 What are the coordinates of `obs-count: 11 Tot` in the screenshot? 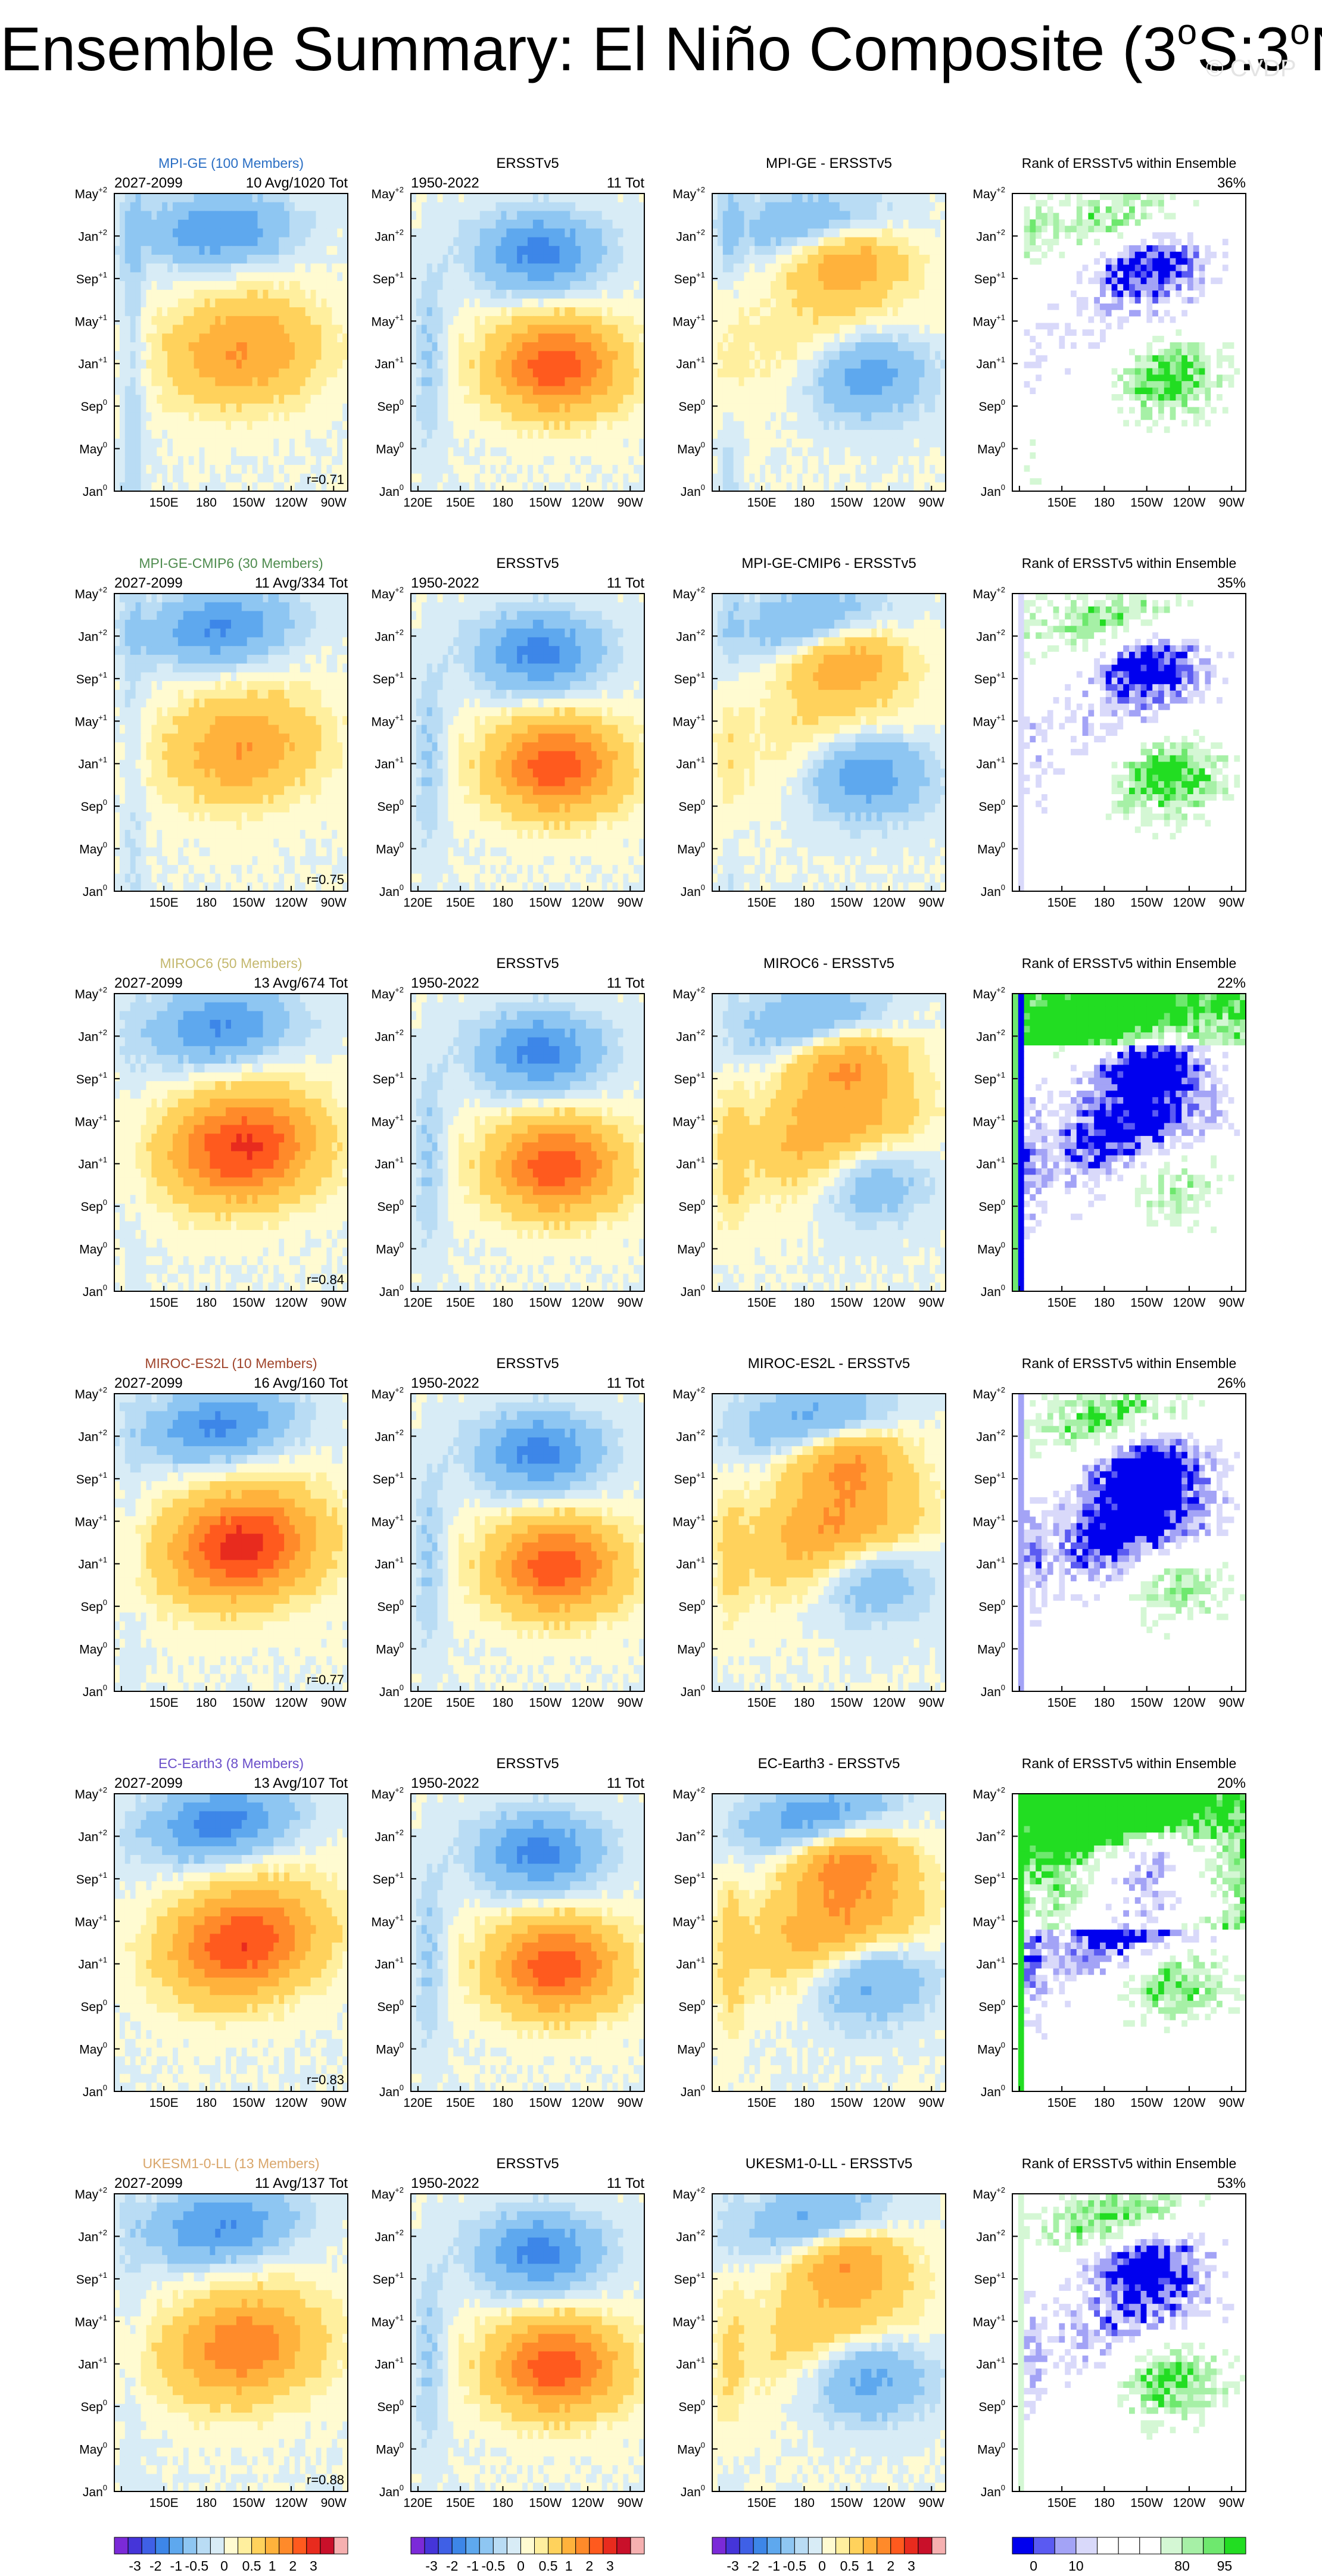 It's located at (625, 583).